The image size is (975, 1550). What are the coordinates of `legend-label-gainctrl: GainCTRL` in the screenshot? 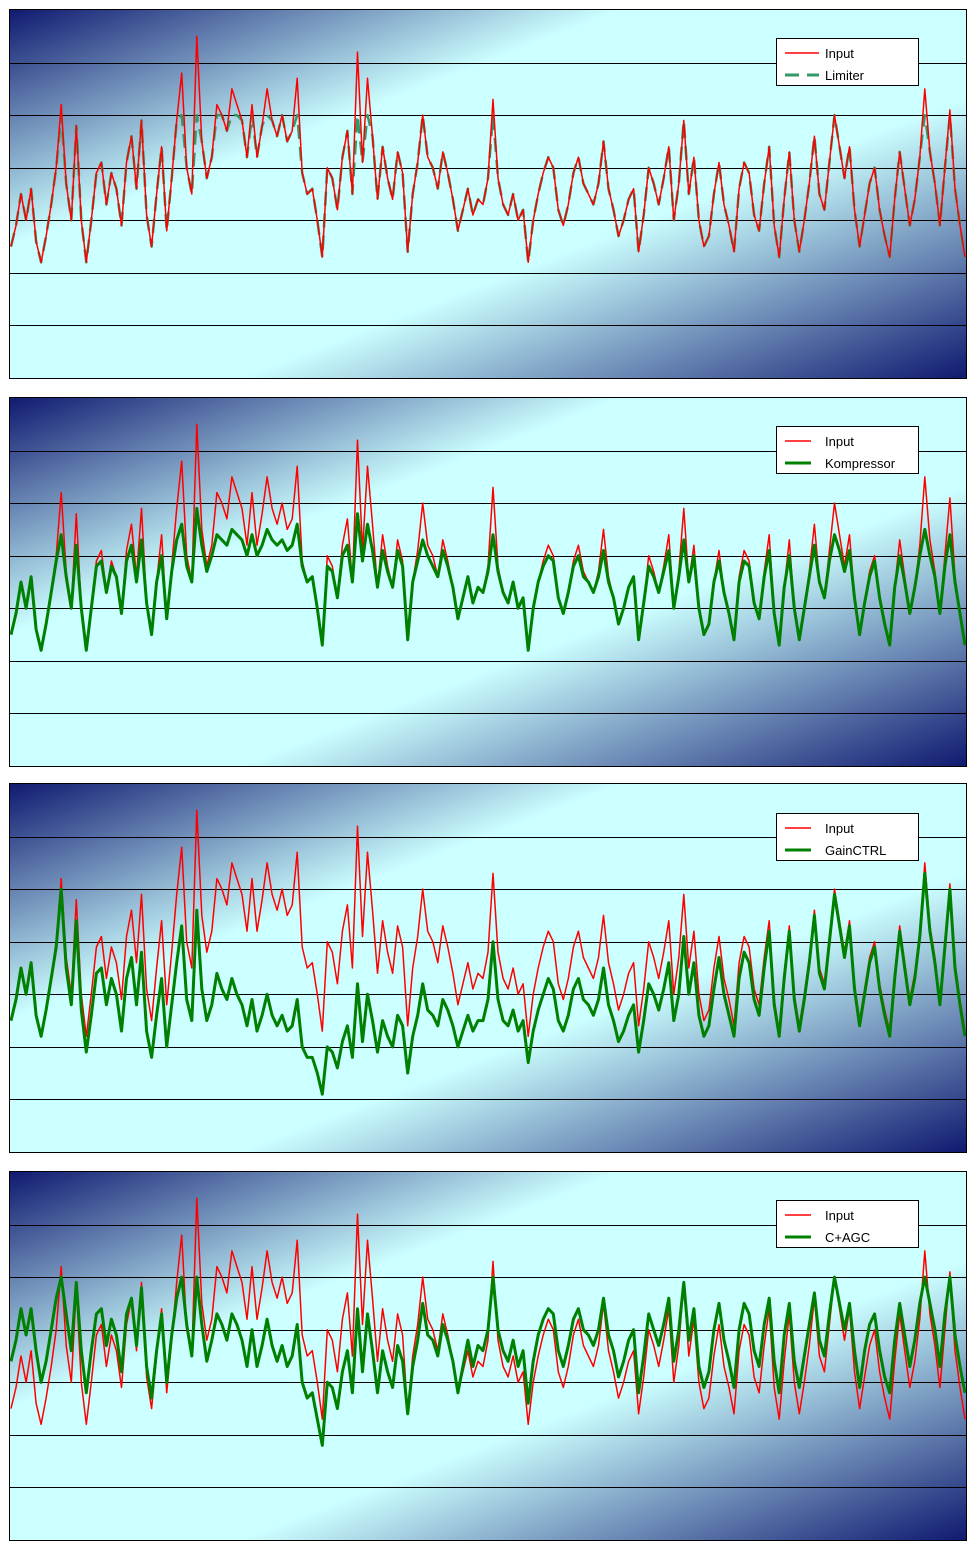 It's located at (856, 850).